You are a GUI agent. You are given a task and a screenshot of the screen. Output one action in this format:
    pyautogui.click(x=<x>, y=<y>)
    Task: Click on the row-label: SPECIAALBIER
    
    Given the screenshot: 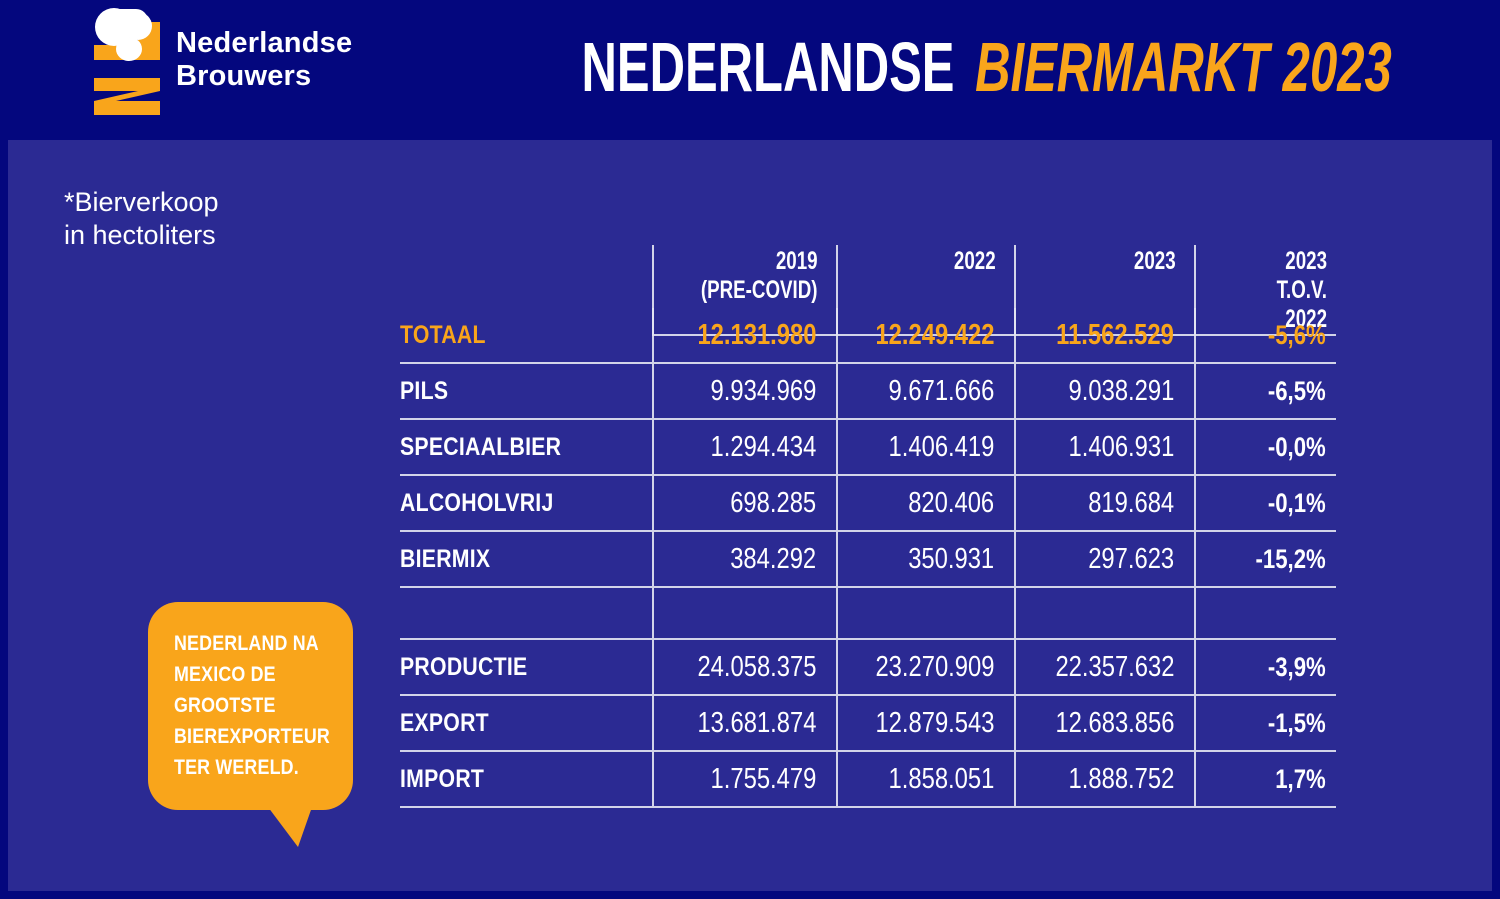 What is the action you would take?
    pyautogui.click(x=481, y=446)
    